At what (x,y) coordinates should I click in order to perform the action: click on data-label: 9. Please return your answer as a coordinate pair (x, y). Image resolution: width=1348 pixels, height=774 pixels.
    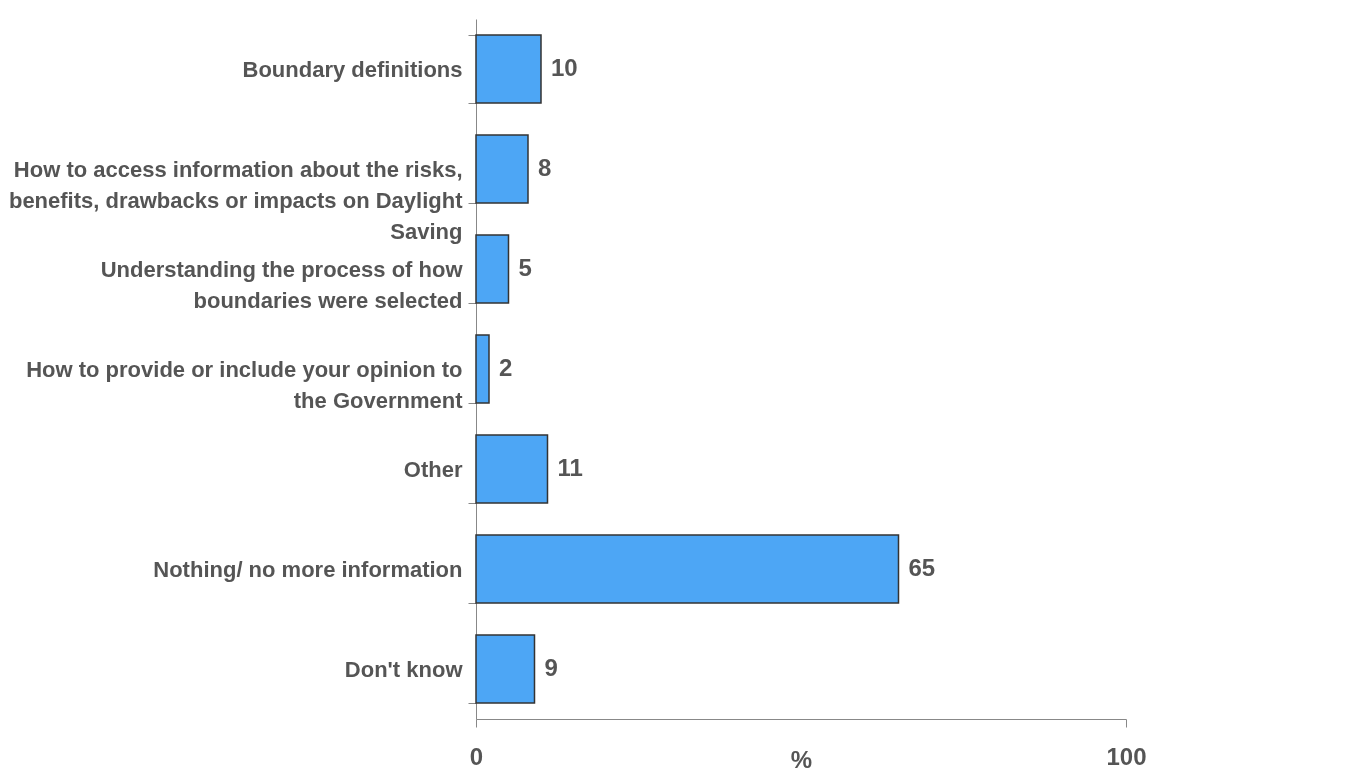
    Looking at the image, I should click on (551, 667).